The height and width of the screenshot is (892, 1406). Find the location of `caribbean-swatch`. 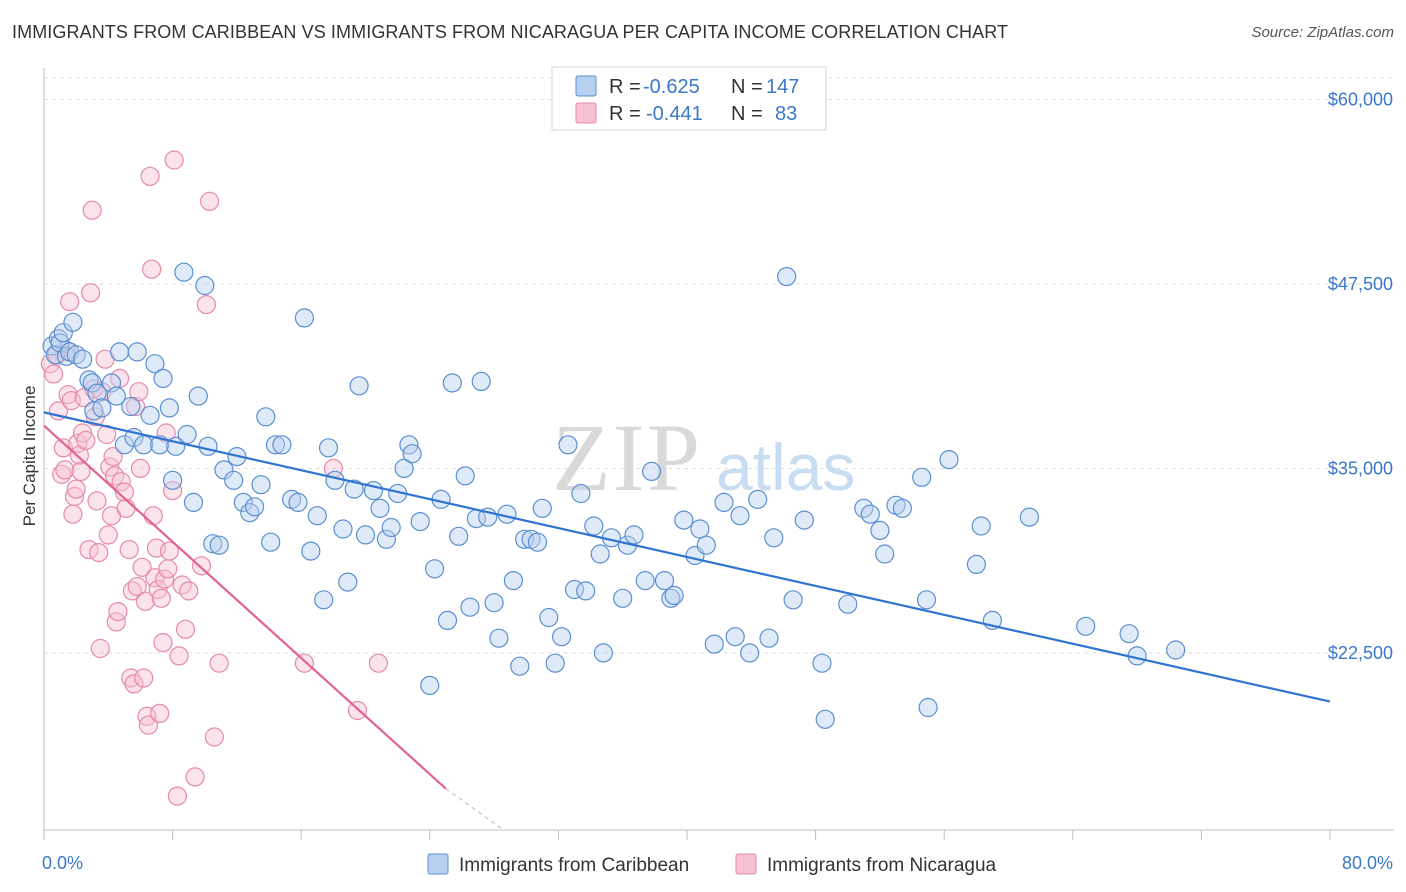

caribbean-swatch is located at coordinates (586, 86).